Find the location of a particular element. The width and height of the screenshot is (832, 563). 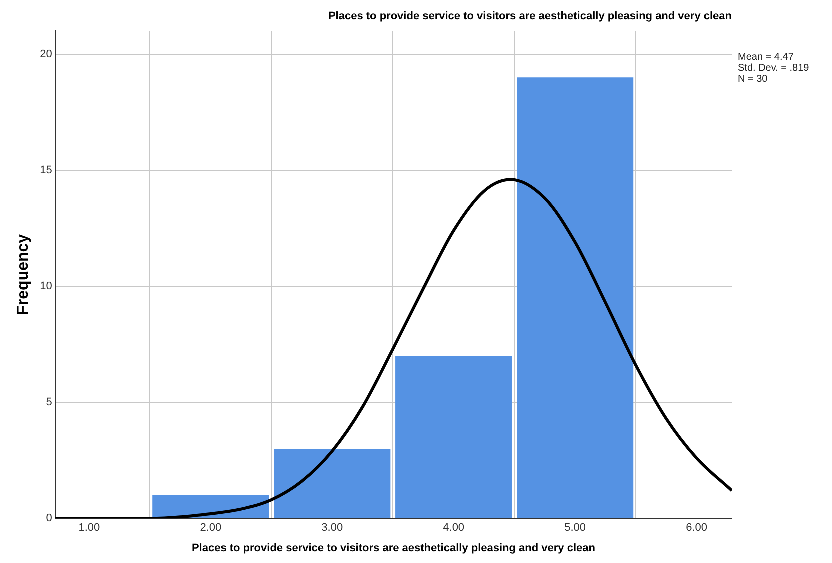

text: N = 30 is located at coordinates (753, 79).